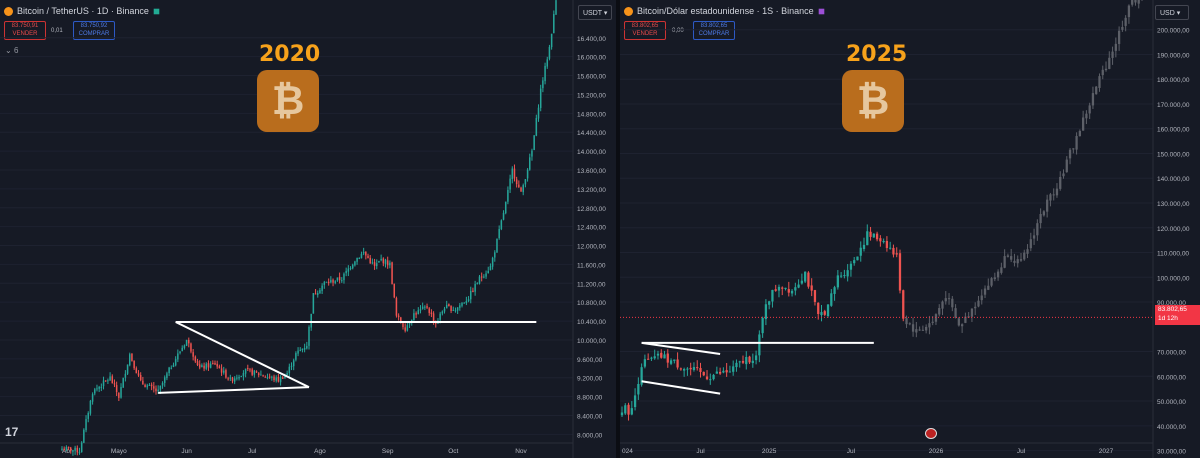  What do you see at coordinates (521, 451) in the screenshot?
I see `x-tick-label: Nov` at bounding box center [521, 451].